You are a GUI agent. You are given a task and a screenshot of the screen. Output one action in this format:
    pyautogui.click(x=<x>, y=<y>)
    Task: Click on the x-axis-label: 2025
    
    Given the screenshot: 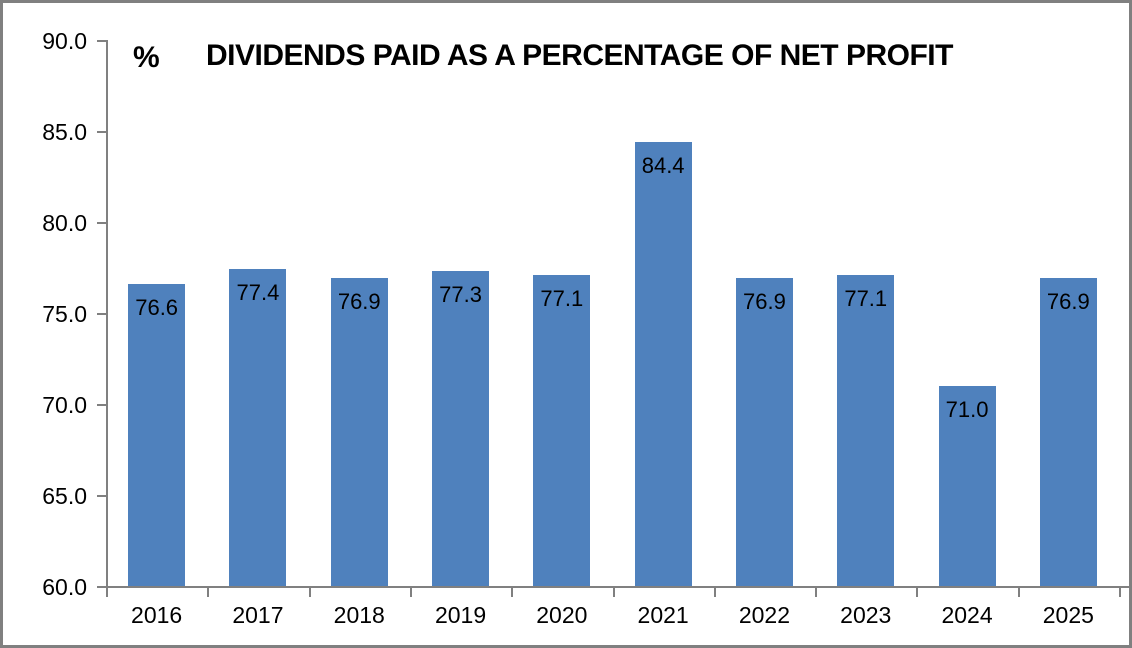 What is the action you would take?
    pyautogui.click(x=1068, y=615)
    